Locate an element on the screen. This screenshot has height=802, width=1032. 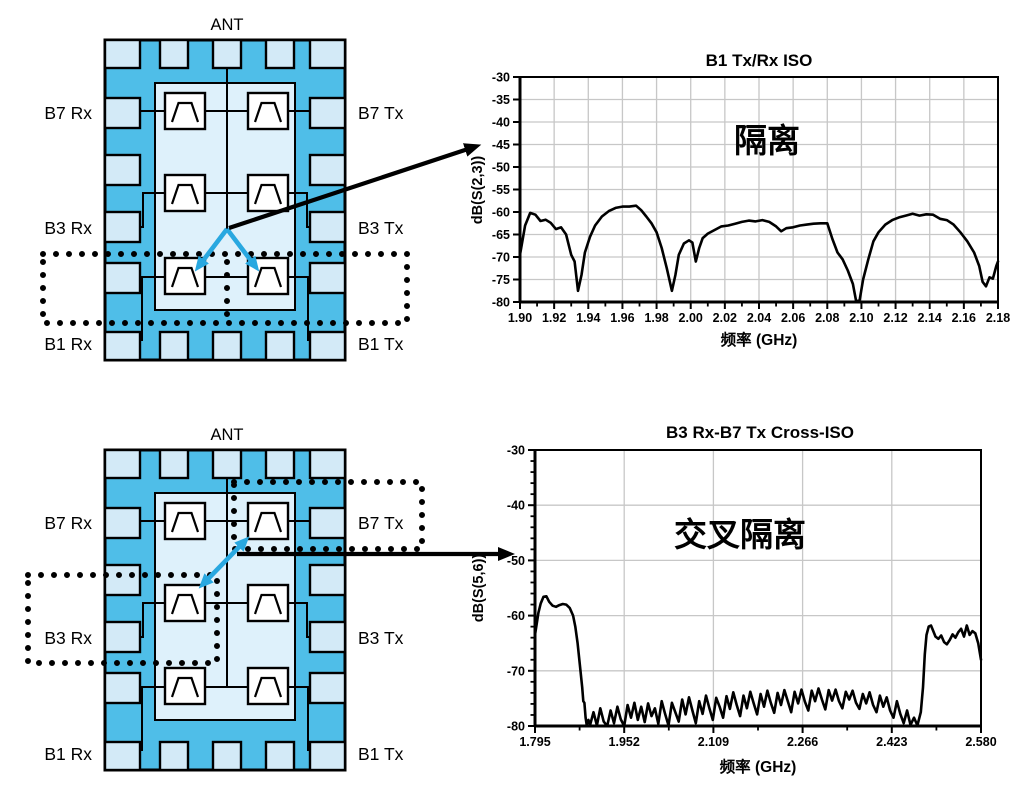
cross-iso-dotted-boxes is located at coordinates (225, 572).